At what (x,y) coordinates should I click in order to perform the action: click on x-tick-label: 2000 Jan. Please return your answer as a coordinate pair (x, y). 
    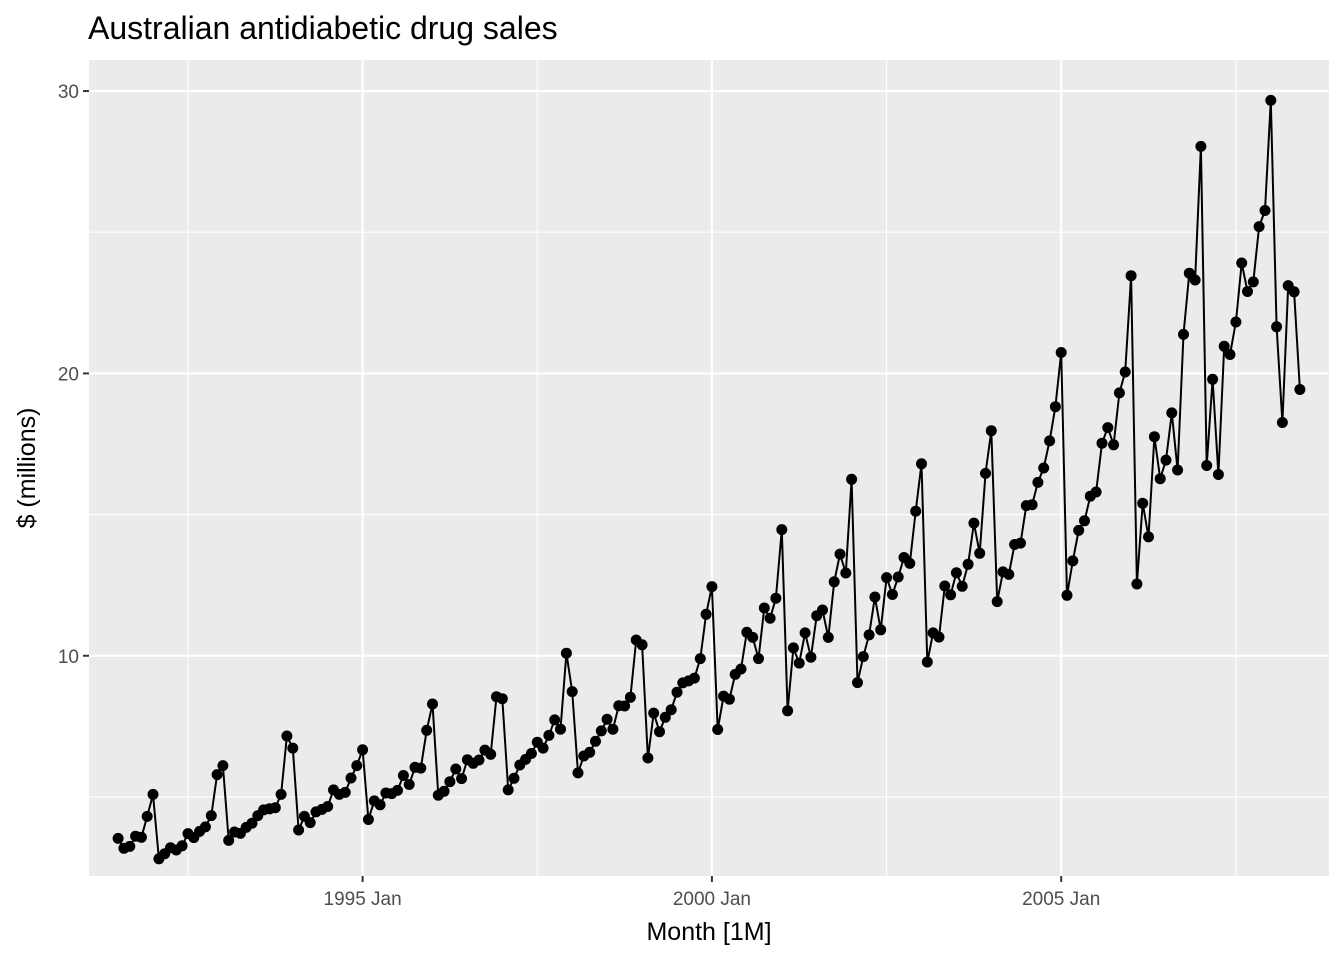
    Looking at the image, I should click on (712, 899).